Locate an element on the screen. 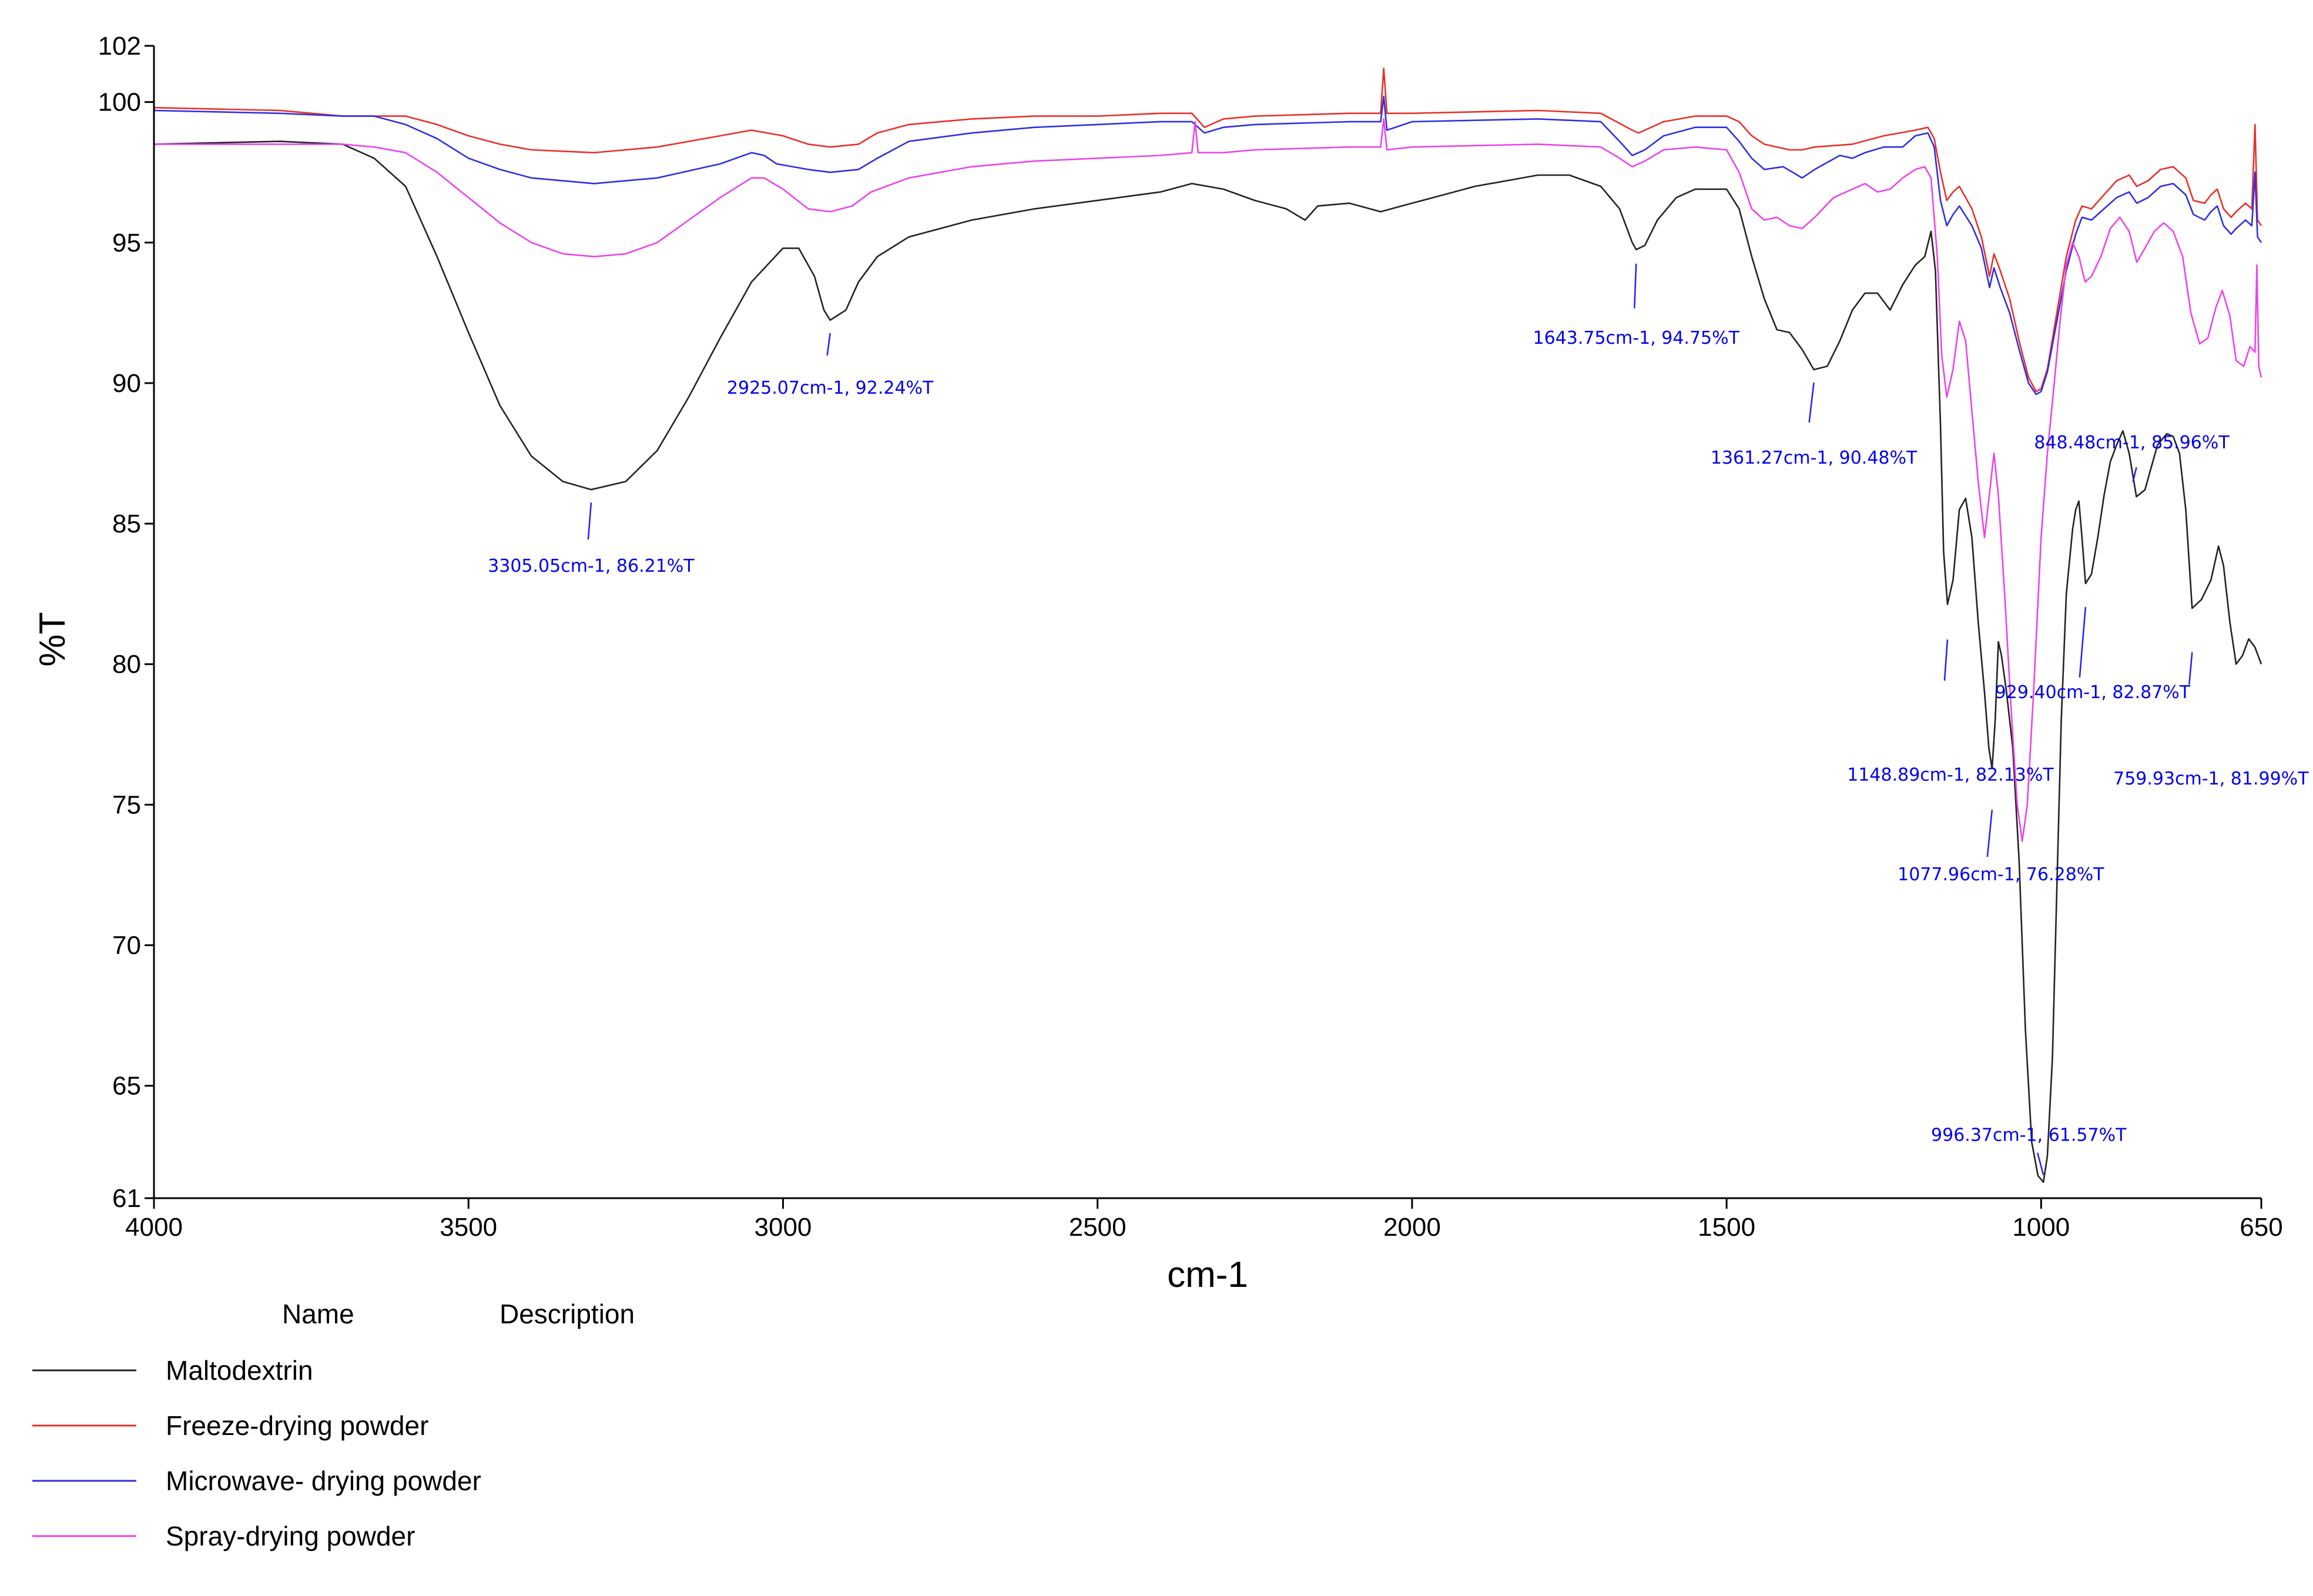 Image resolution: width=2313 pixels, height=1596 pixels. x-tick-label: 4000 is located at coordinates (154, 1227).